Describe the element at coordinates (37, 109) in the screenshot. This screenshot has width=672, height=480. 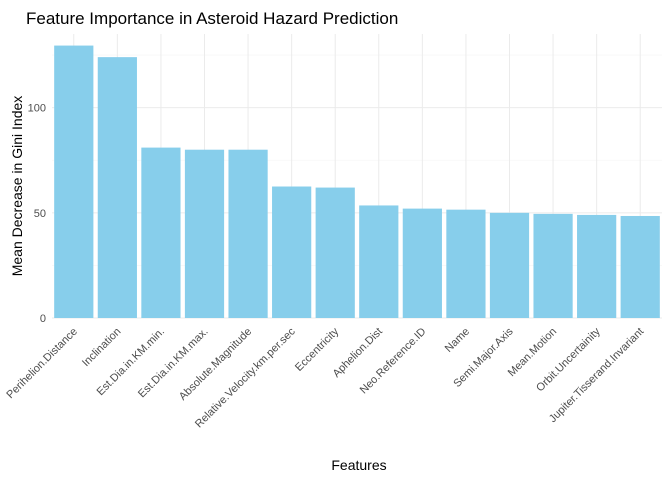
I see `y-tick-label: 100` at that location.